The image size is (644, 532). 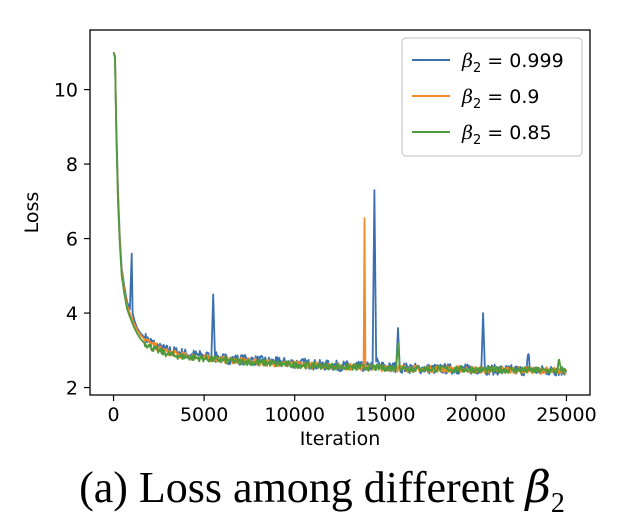 I want to click on y-tick-label: 8, so click(x=72, y=165).